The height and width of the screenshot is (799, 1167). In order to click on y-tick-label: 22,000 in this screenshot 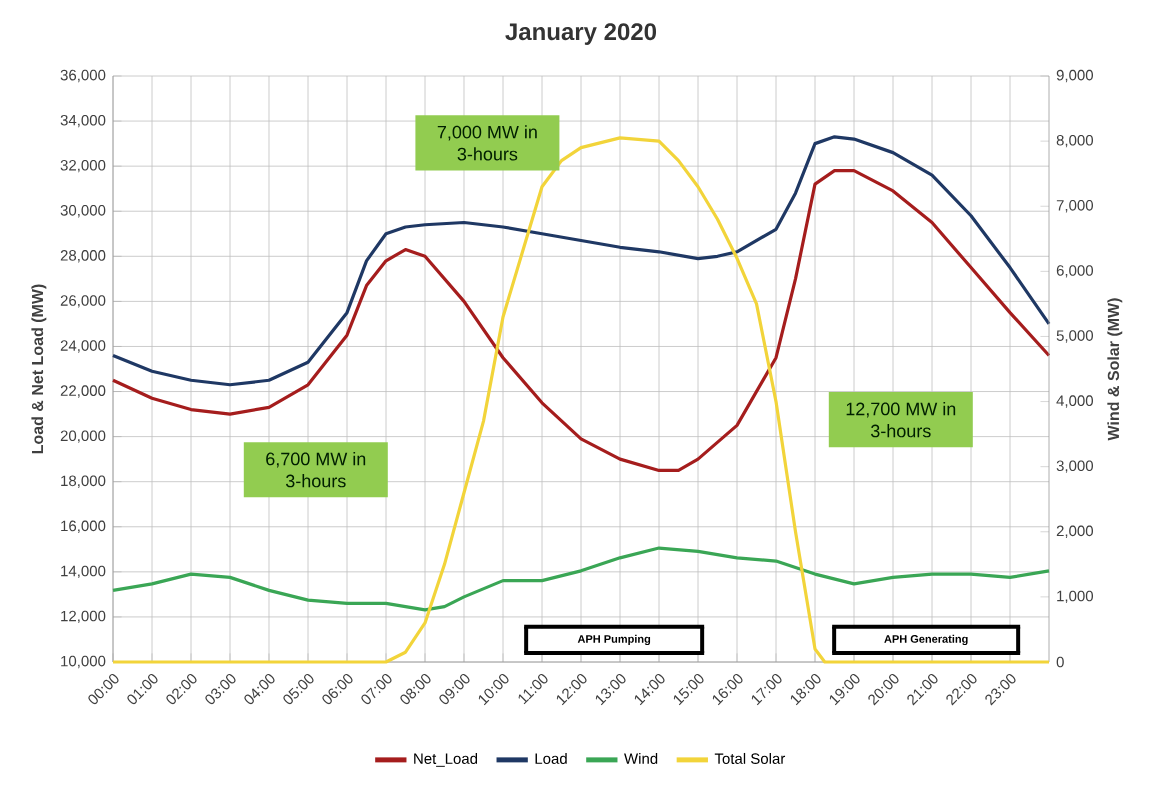, I will do `click(83, 391)`.